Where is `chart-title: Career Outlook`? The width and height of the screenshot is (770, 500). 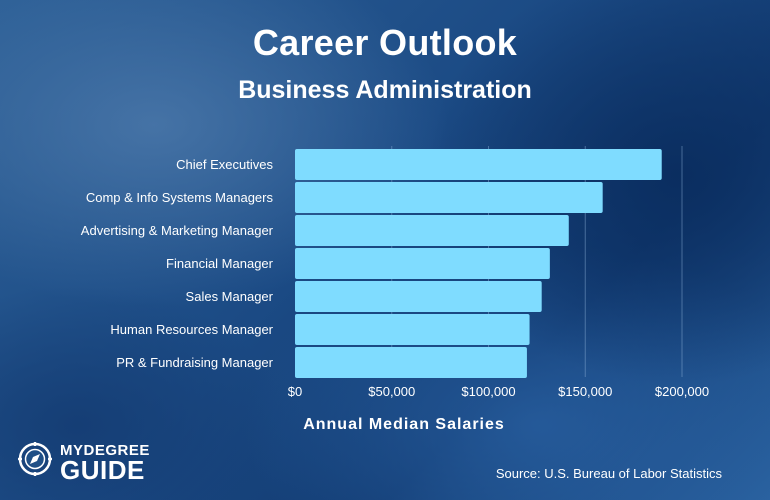 chart-title: Career Outlook is located at coordinates (385, 42).